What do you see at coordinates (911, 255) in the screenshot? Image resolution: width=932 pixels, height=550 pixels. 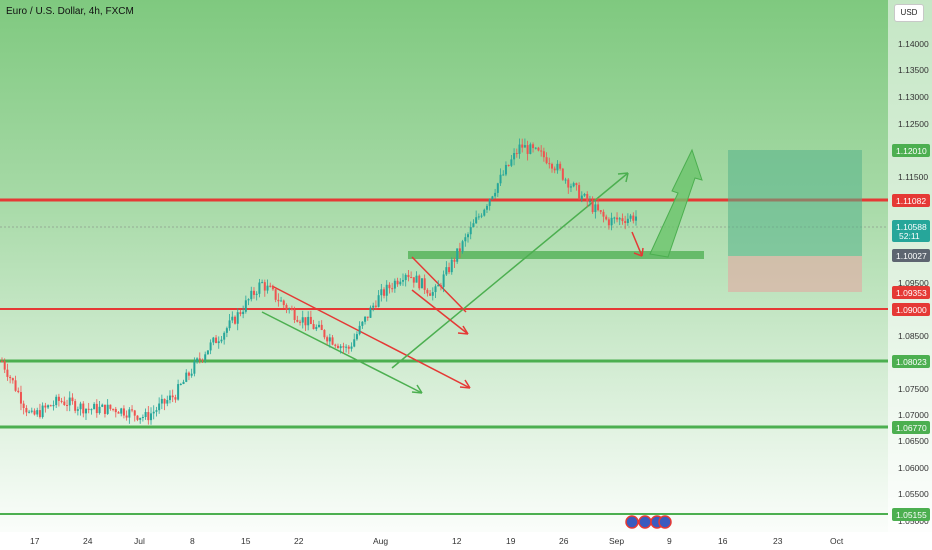 I see `price-tag-entry: 1.10027` at bounding box center [911, 255].